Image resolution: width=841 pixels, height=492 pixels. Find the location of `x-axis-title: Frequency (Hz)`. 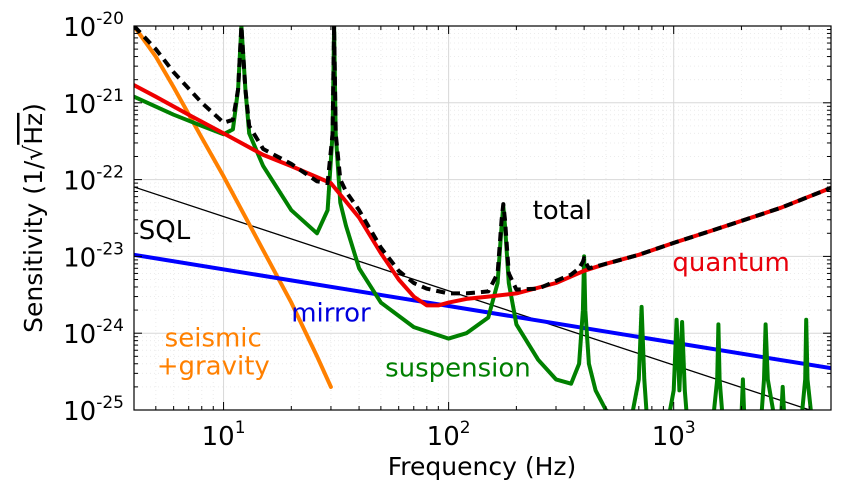

x-axis-title: Frequency (Hz) is located at coordinates (482, 466).